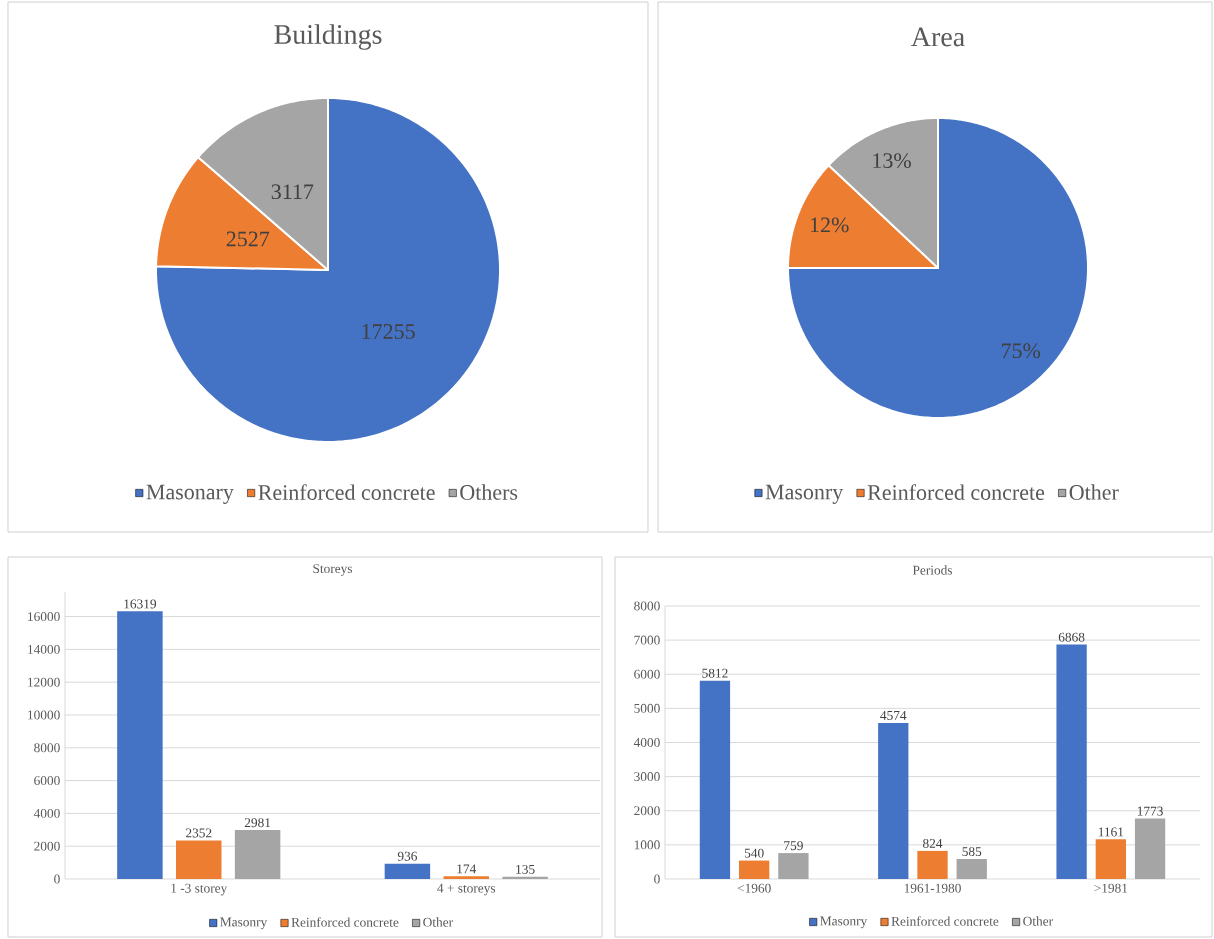 The height and width of the screenshot is (939, 1214). I want to click on data-label: 16319, so click(140, 604).